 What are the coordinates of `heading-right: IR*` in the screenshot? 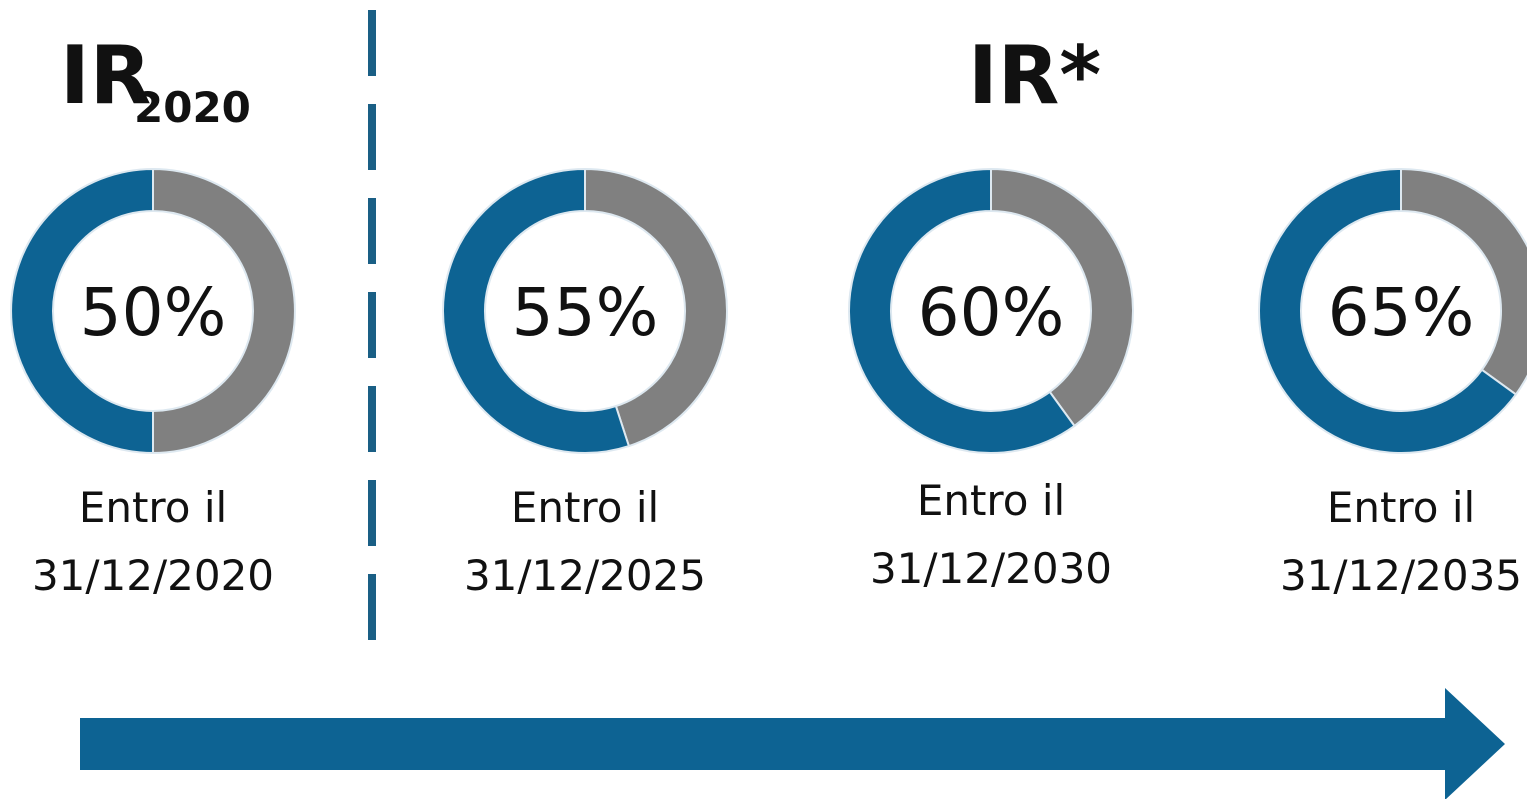 It's located at (1034, 75).